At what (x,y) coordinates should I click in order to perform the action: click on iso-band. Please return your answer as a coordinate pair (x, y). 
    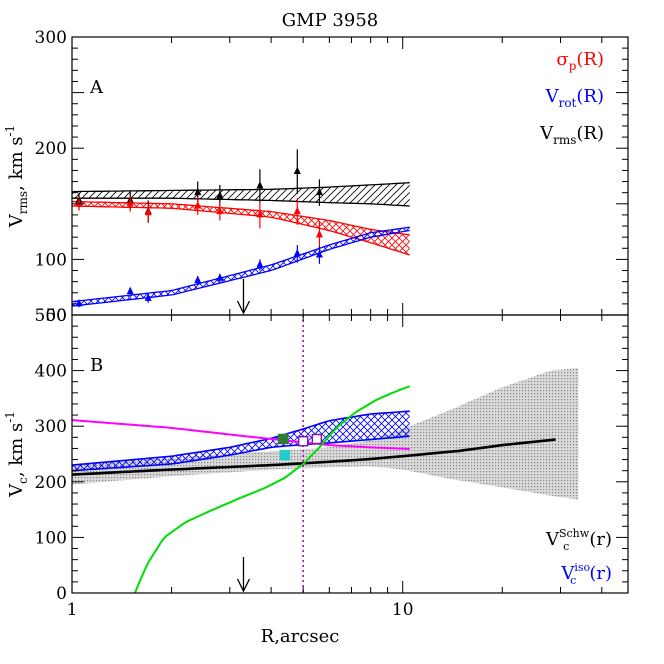
    Looking at the image, I should click on (241, 441).